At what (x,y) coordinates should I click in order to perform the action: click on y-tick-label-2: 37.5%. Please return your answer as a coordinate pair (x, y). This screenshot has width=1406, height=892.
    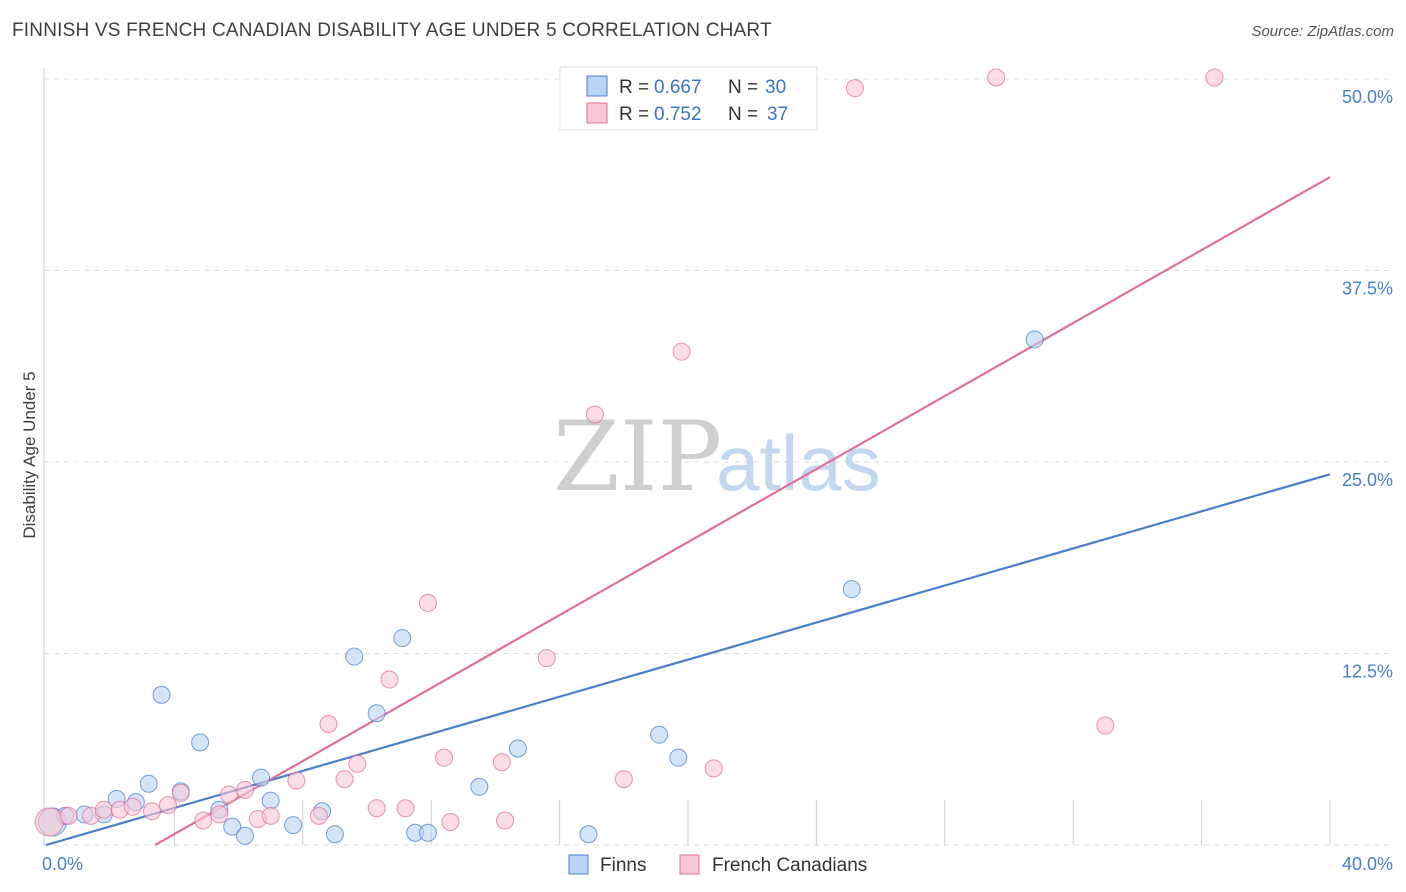
    Looking at the image, I should click on (1367, 289).